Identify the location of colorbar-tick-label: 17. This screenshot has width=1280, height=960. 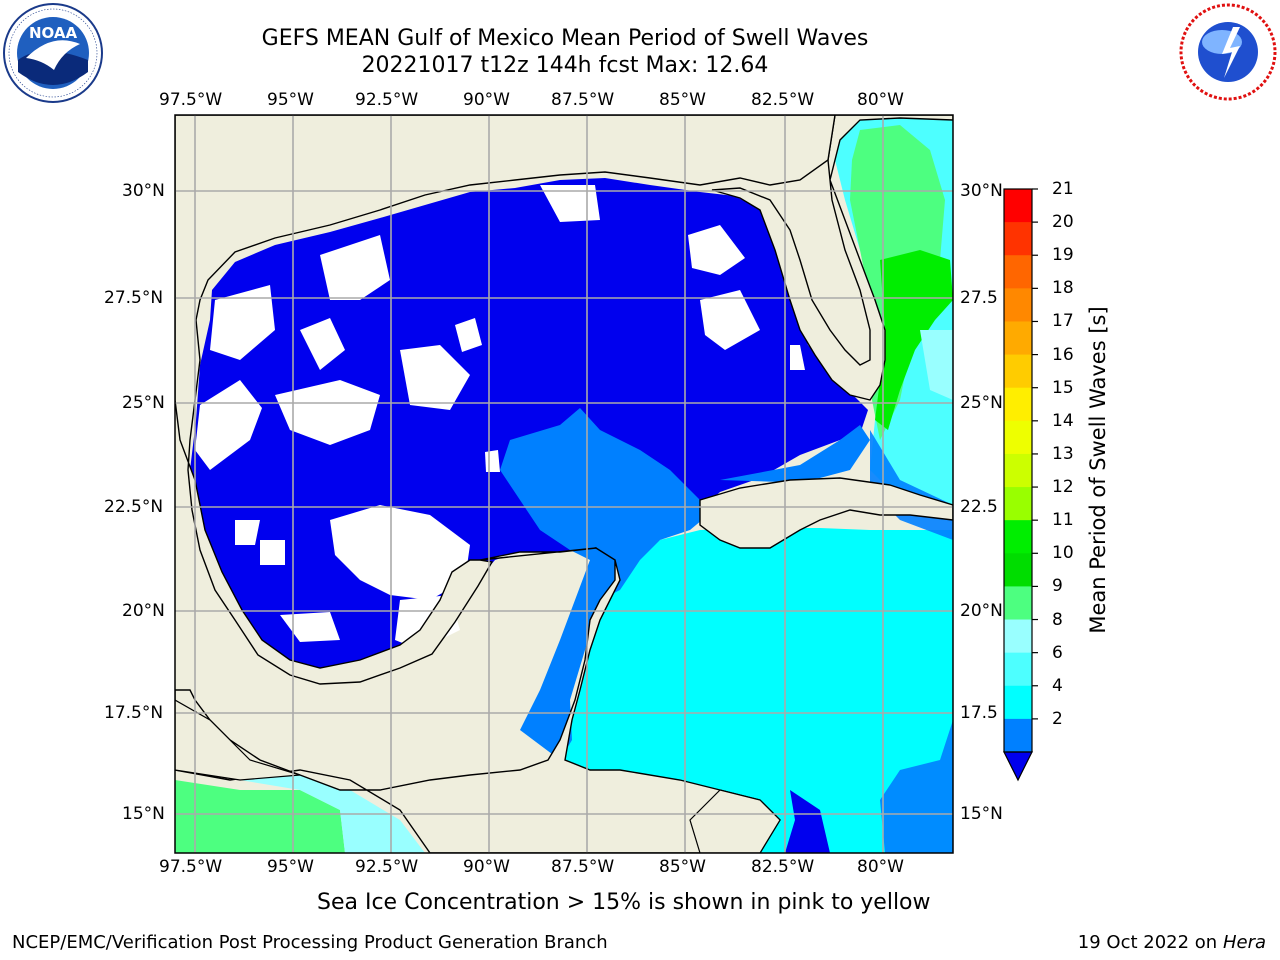
(1063, 321).